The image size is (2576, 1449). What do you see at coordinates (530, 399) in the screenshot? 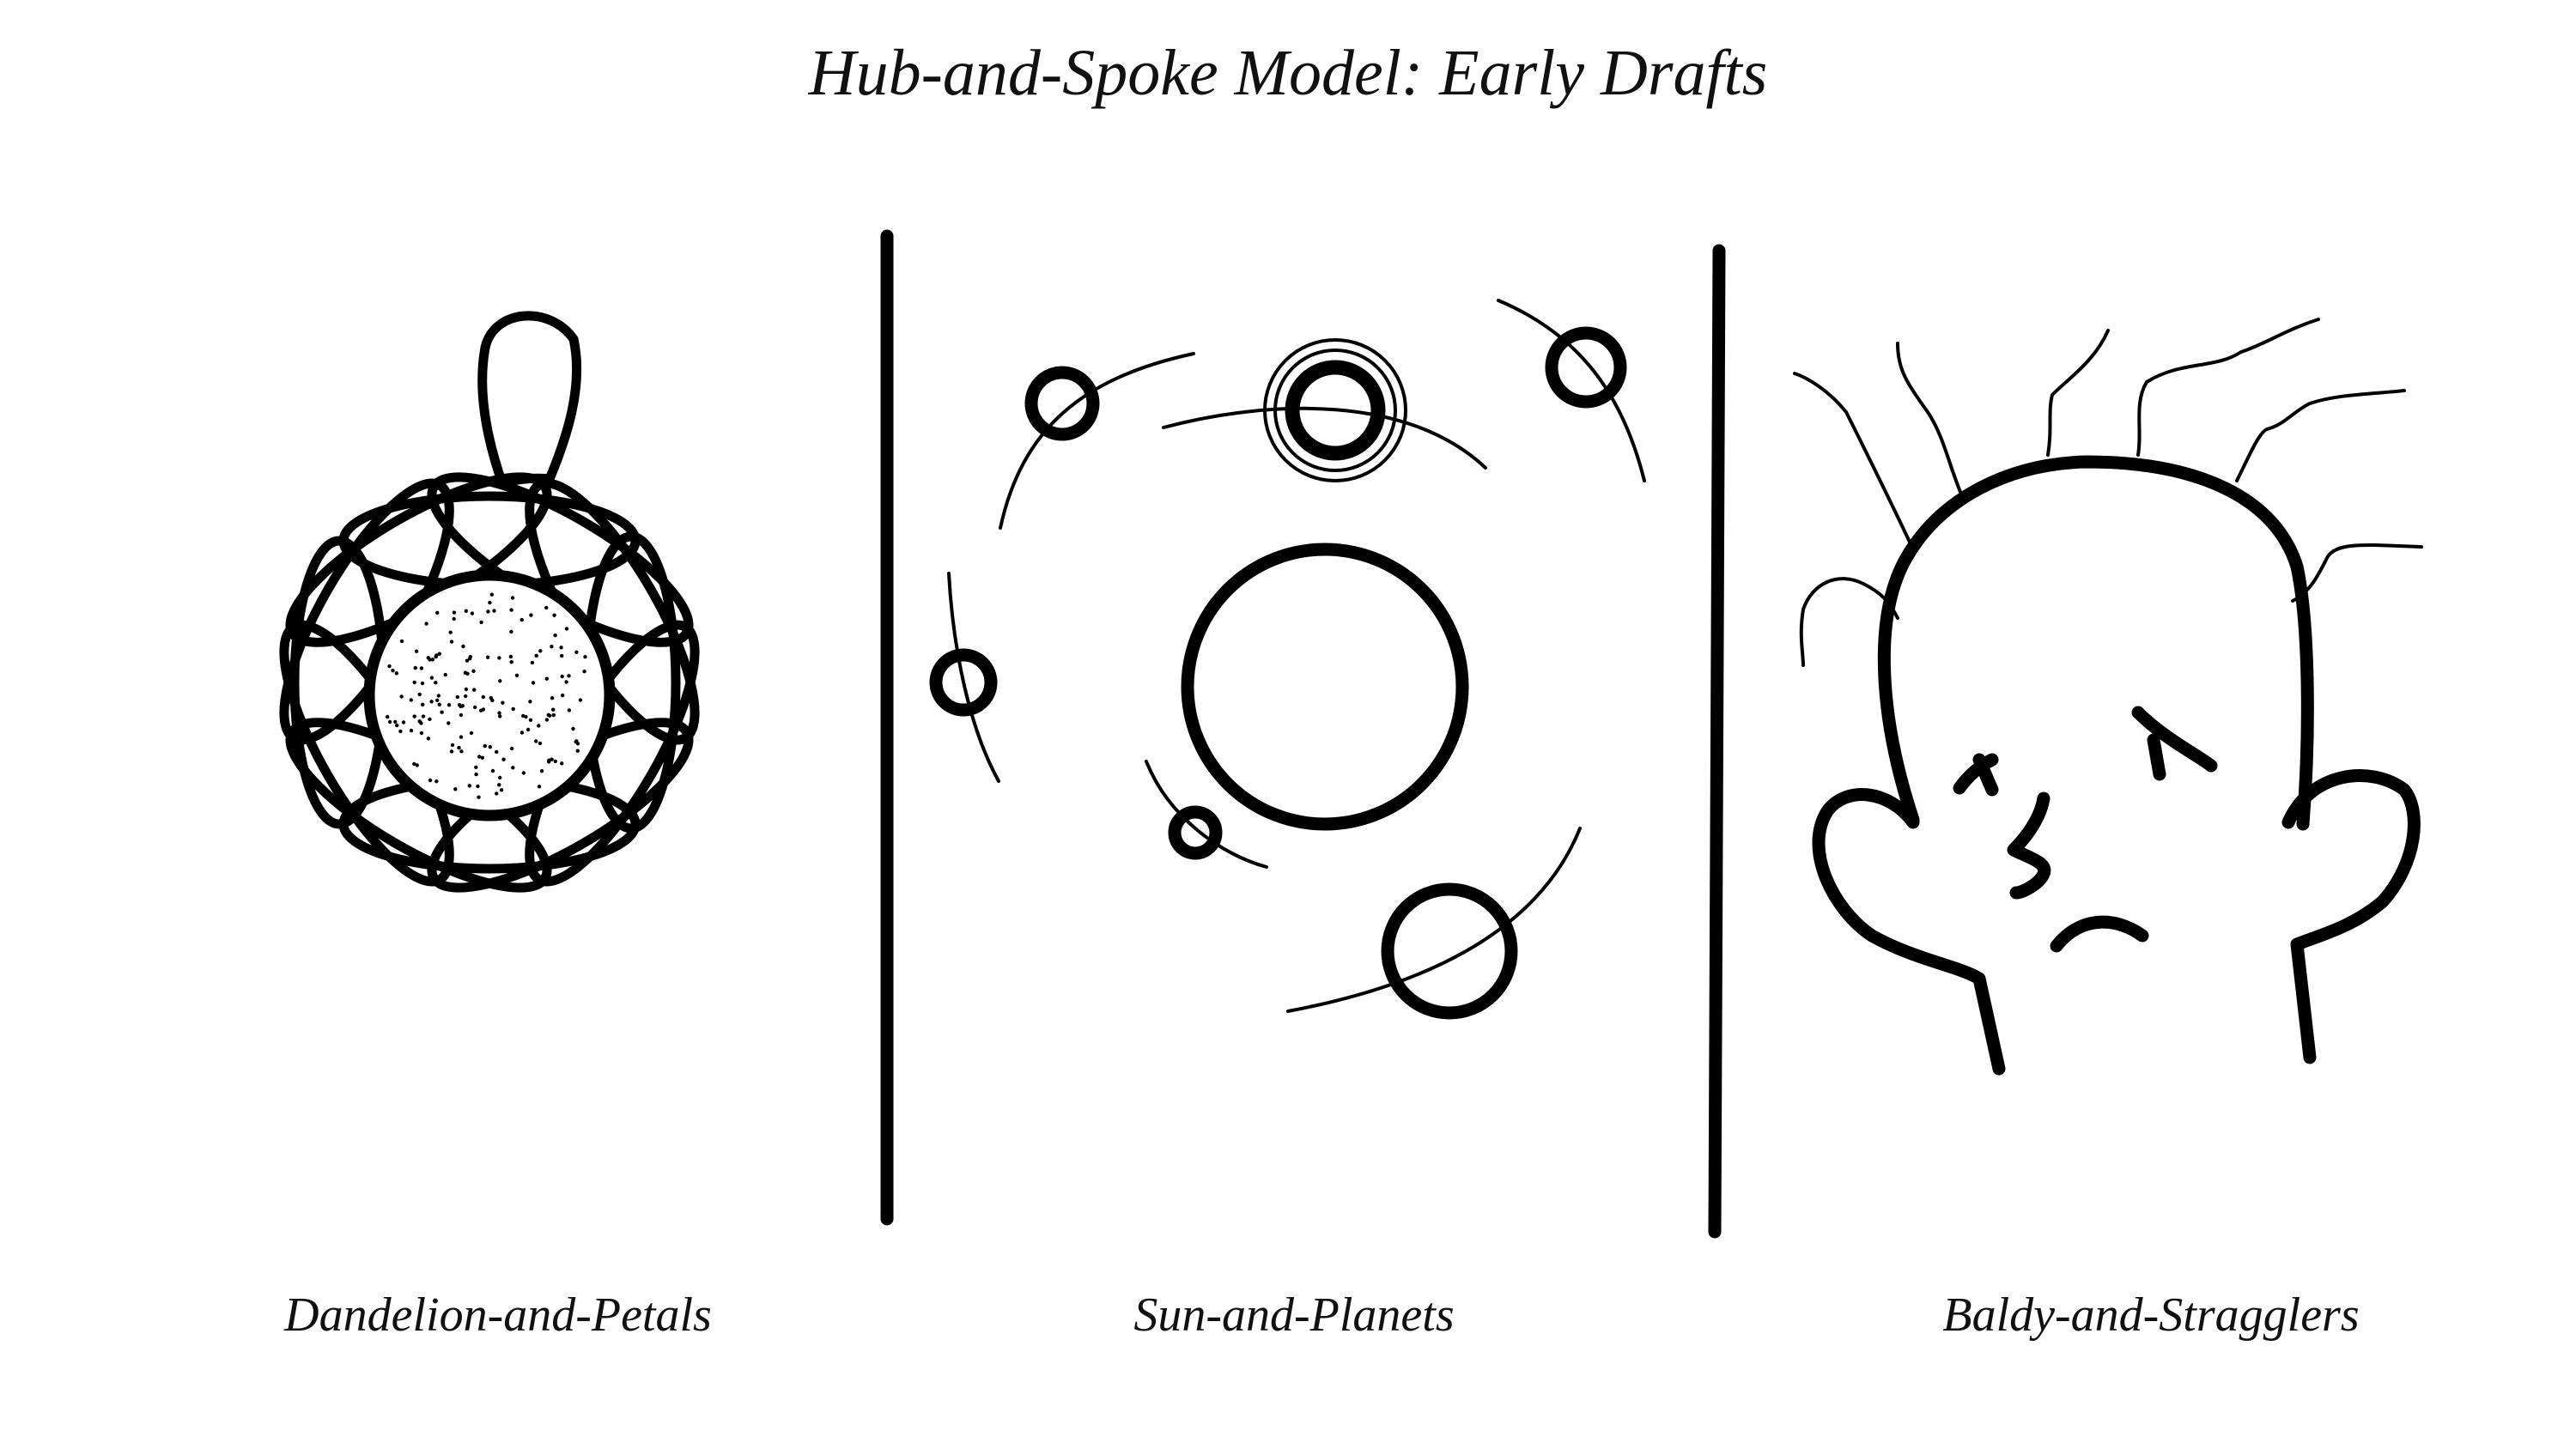
I see `fallen-petal` at bounding box center [530, 399].